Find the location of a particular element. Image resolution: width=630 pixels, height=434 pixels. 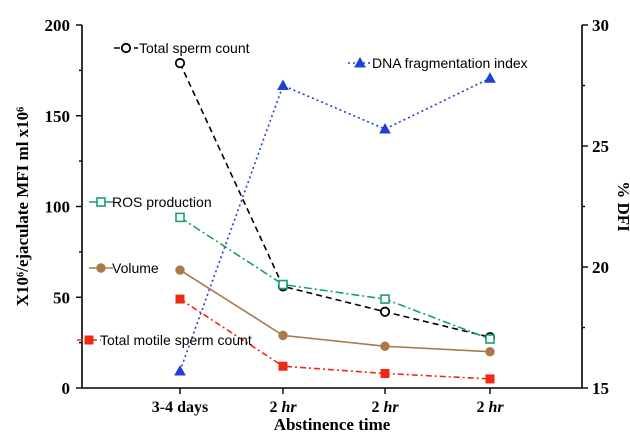

right-y-tick-label: 15 is located at coordinates (600, 388).